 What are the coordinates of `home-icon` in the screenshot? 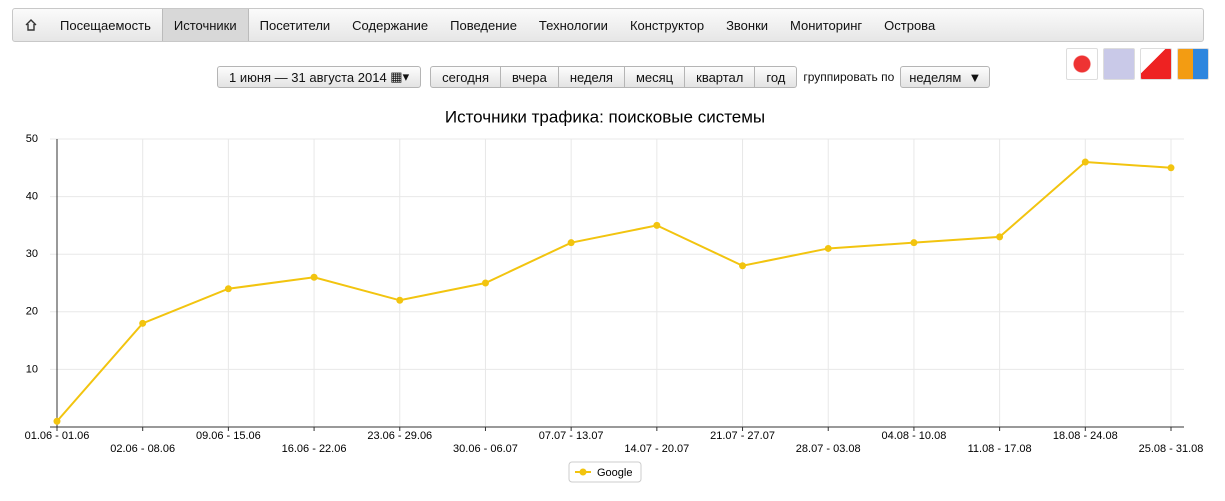 It's located at (31, 25).